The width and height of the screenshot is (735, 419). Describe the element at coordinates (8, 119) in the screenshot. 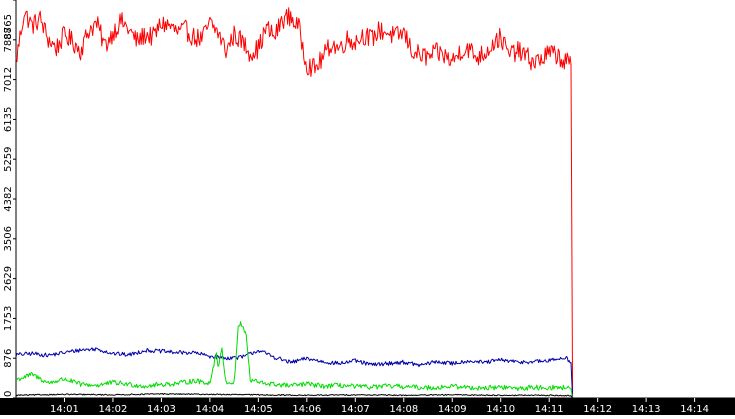

I see `y-tick-label: 6135` at that location.